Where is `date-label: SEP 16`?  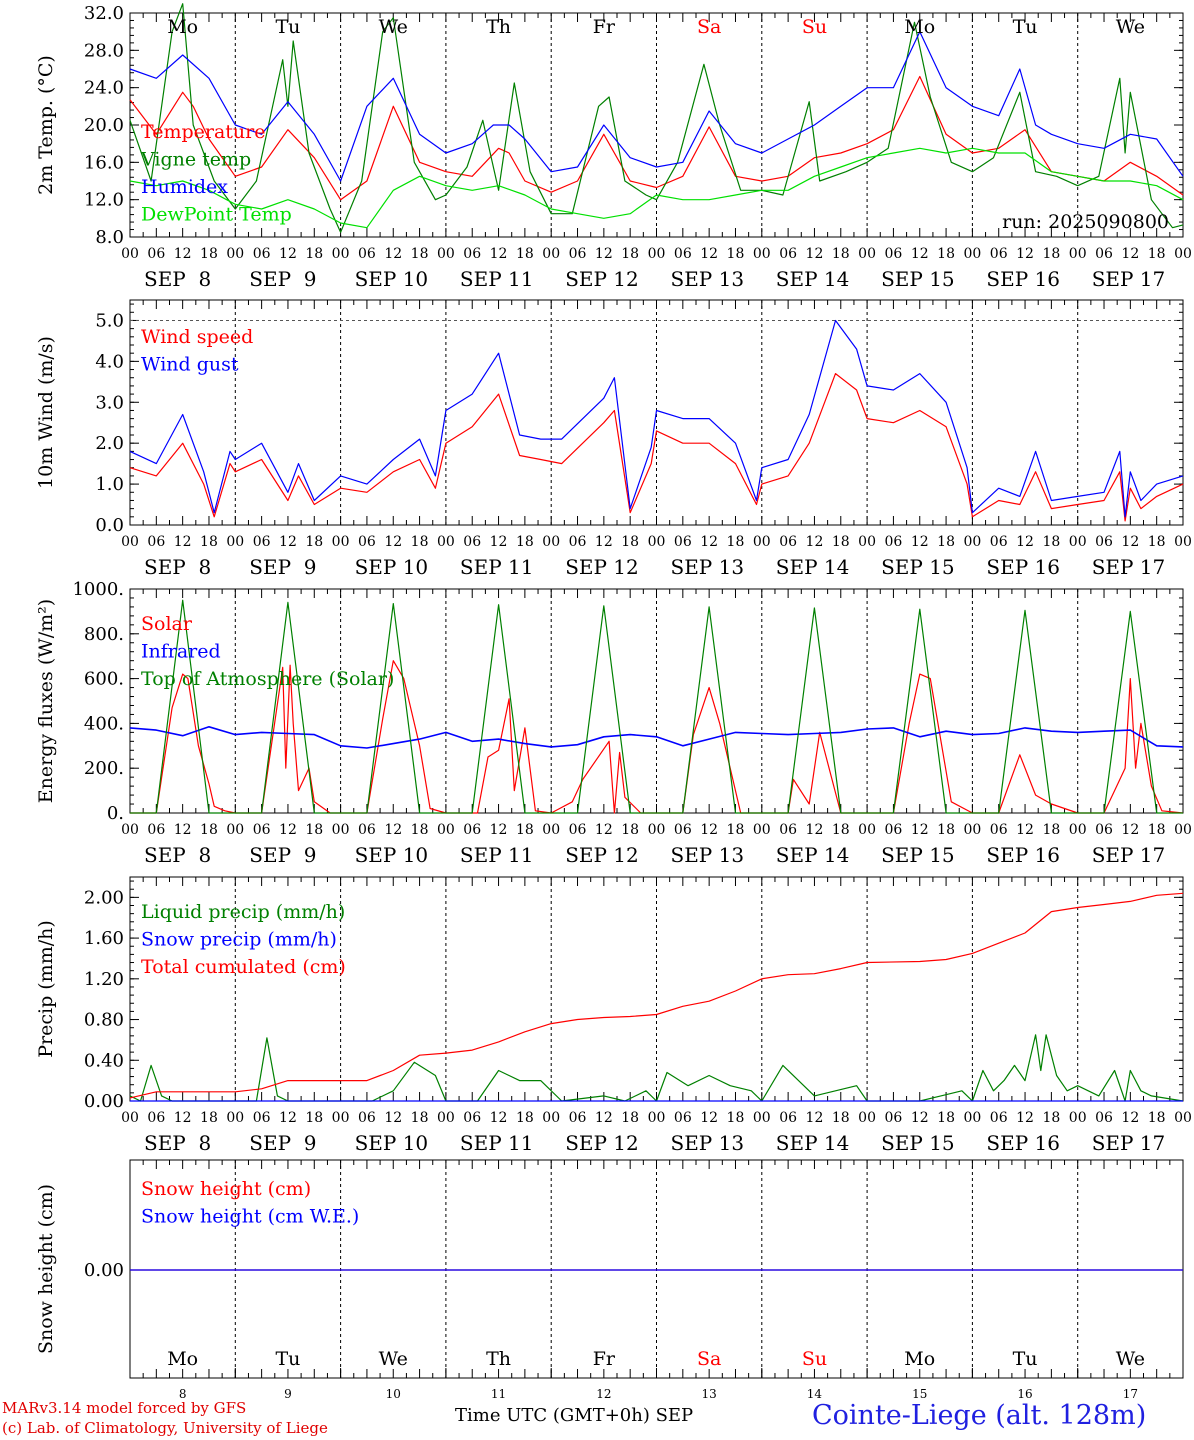
date-label: SEP 16 is located at coordinates (1023, 855).